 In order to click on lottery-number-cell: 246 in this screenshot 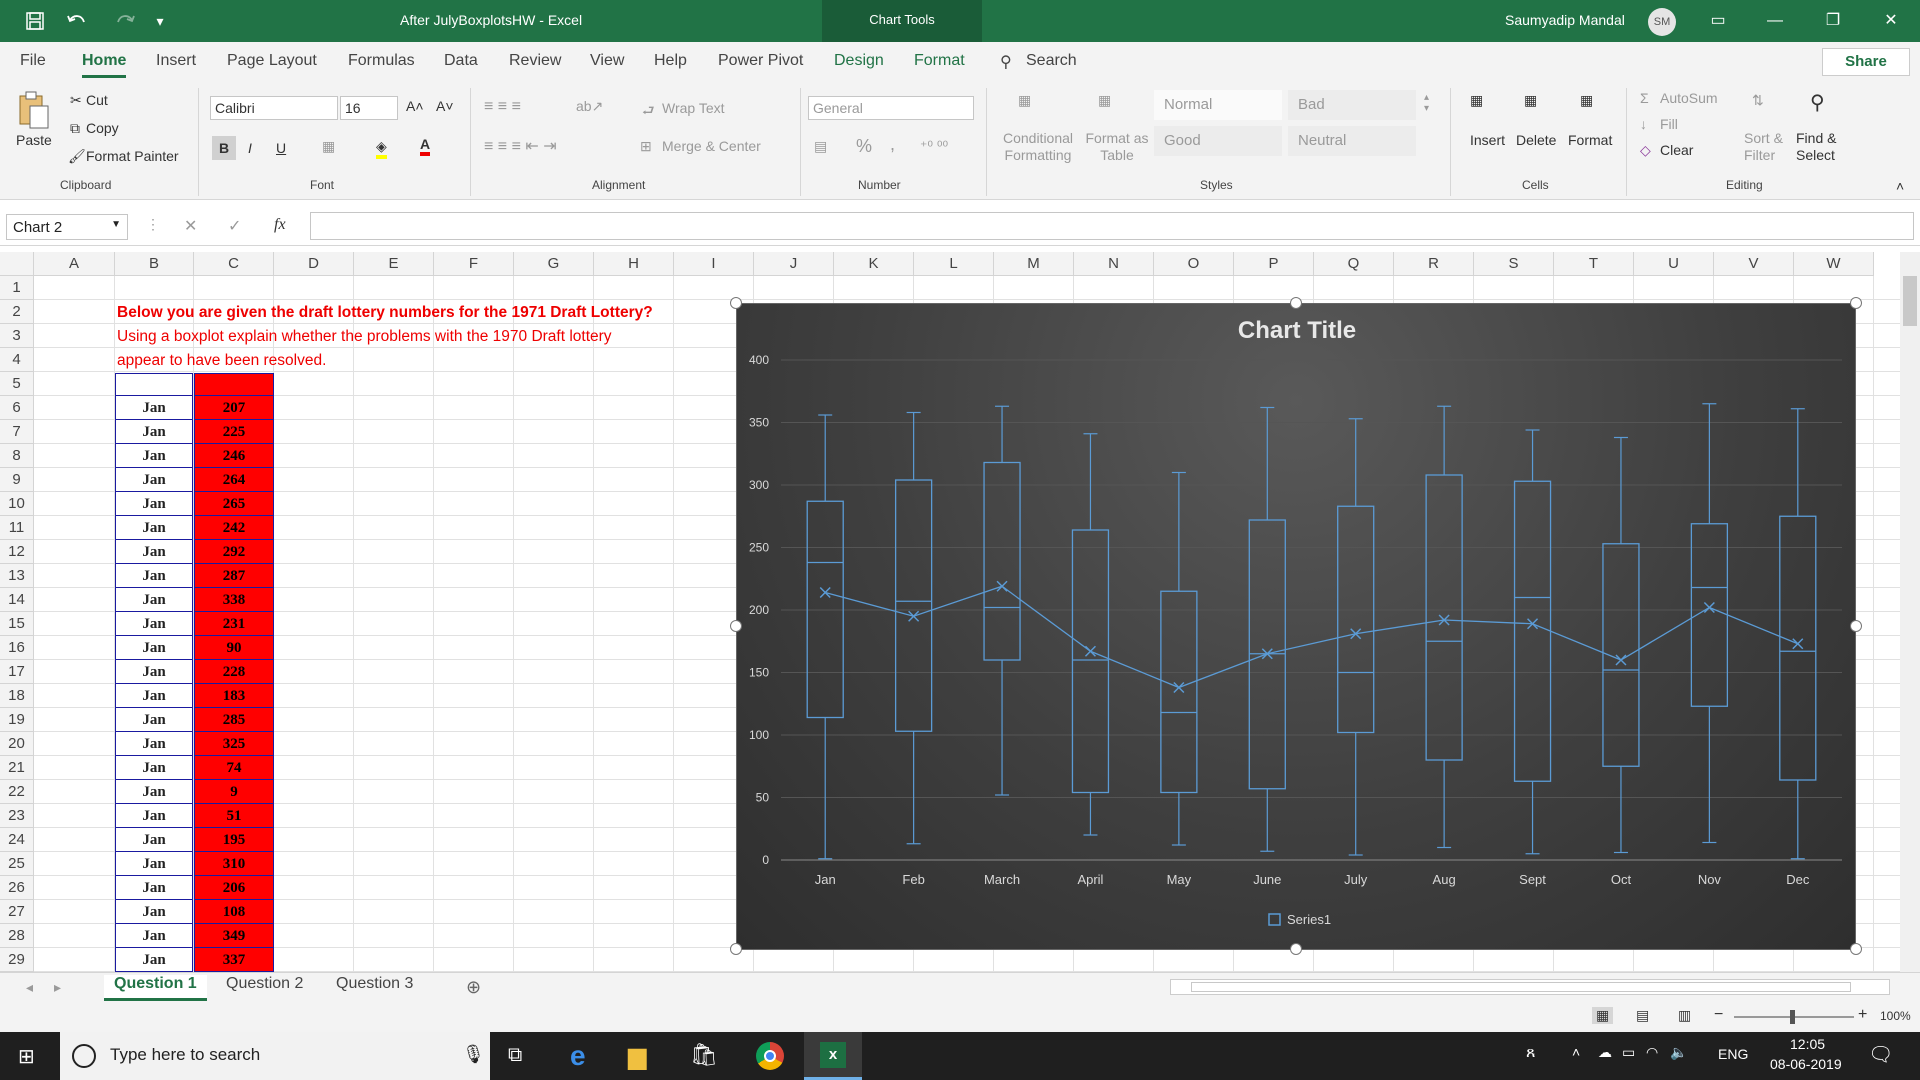, I will do `click(234, 456)`.